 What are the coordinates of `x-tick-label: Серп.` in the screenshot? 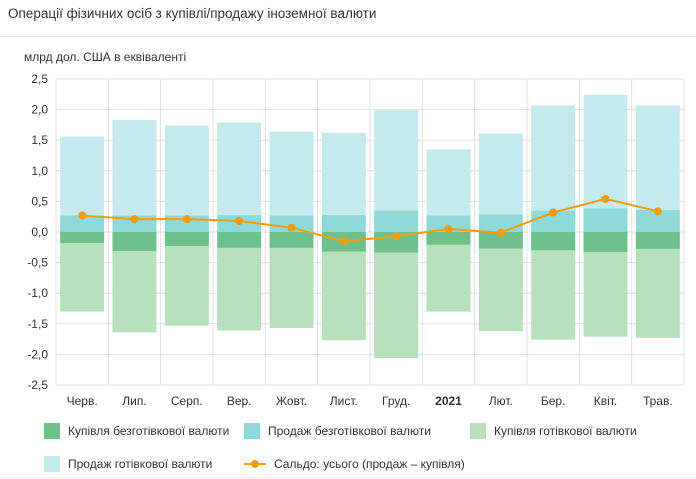 It's located at (187, 401).